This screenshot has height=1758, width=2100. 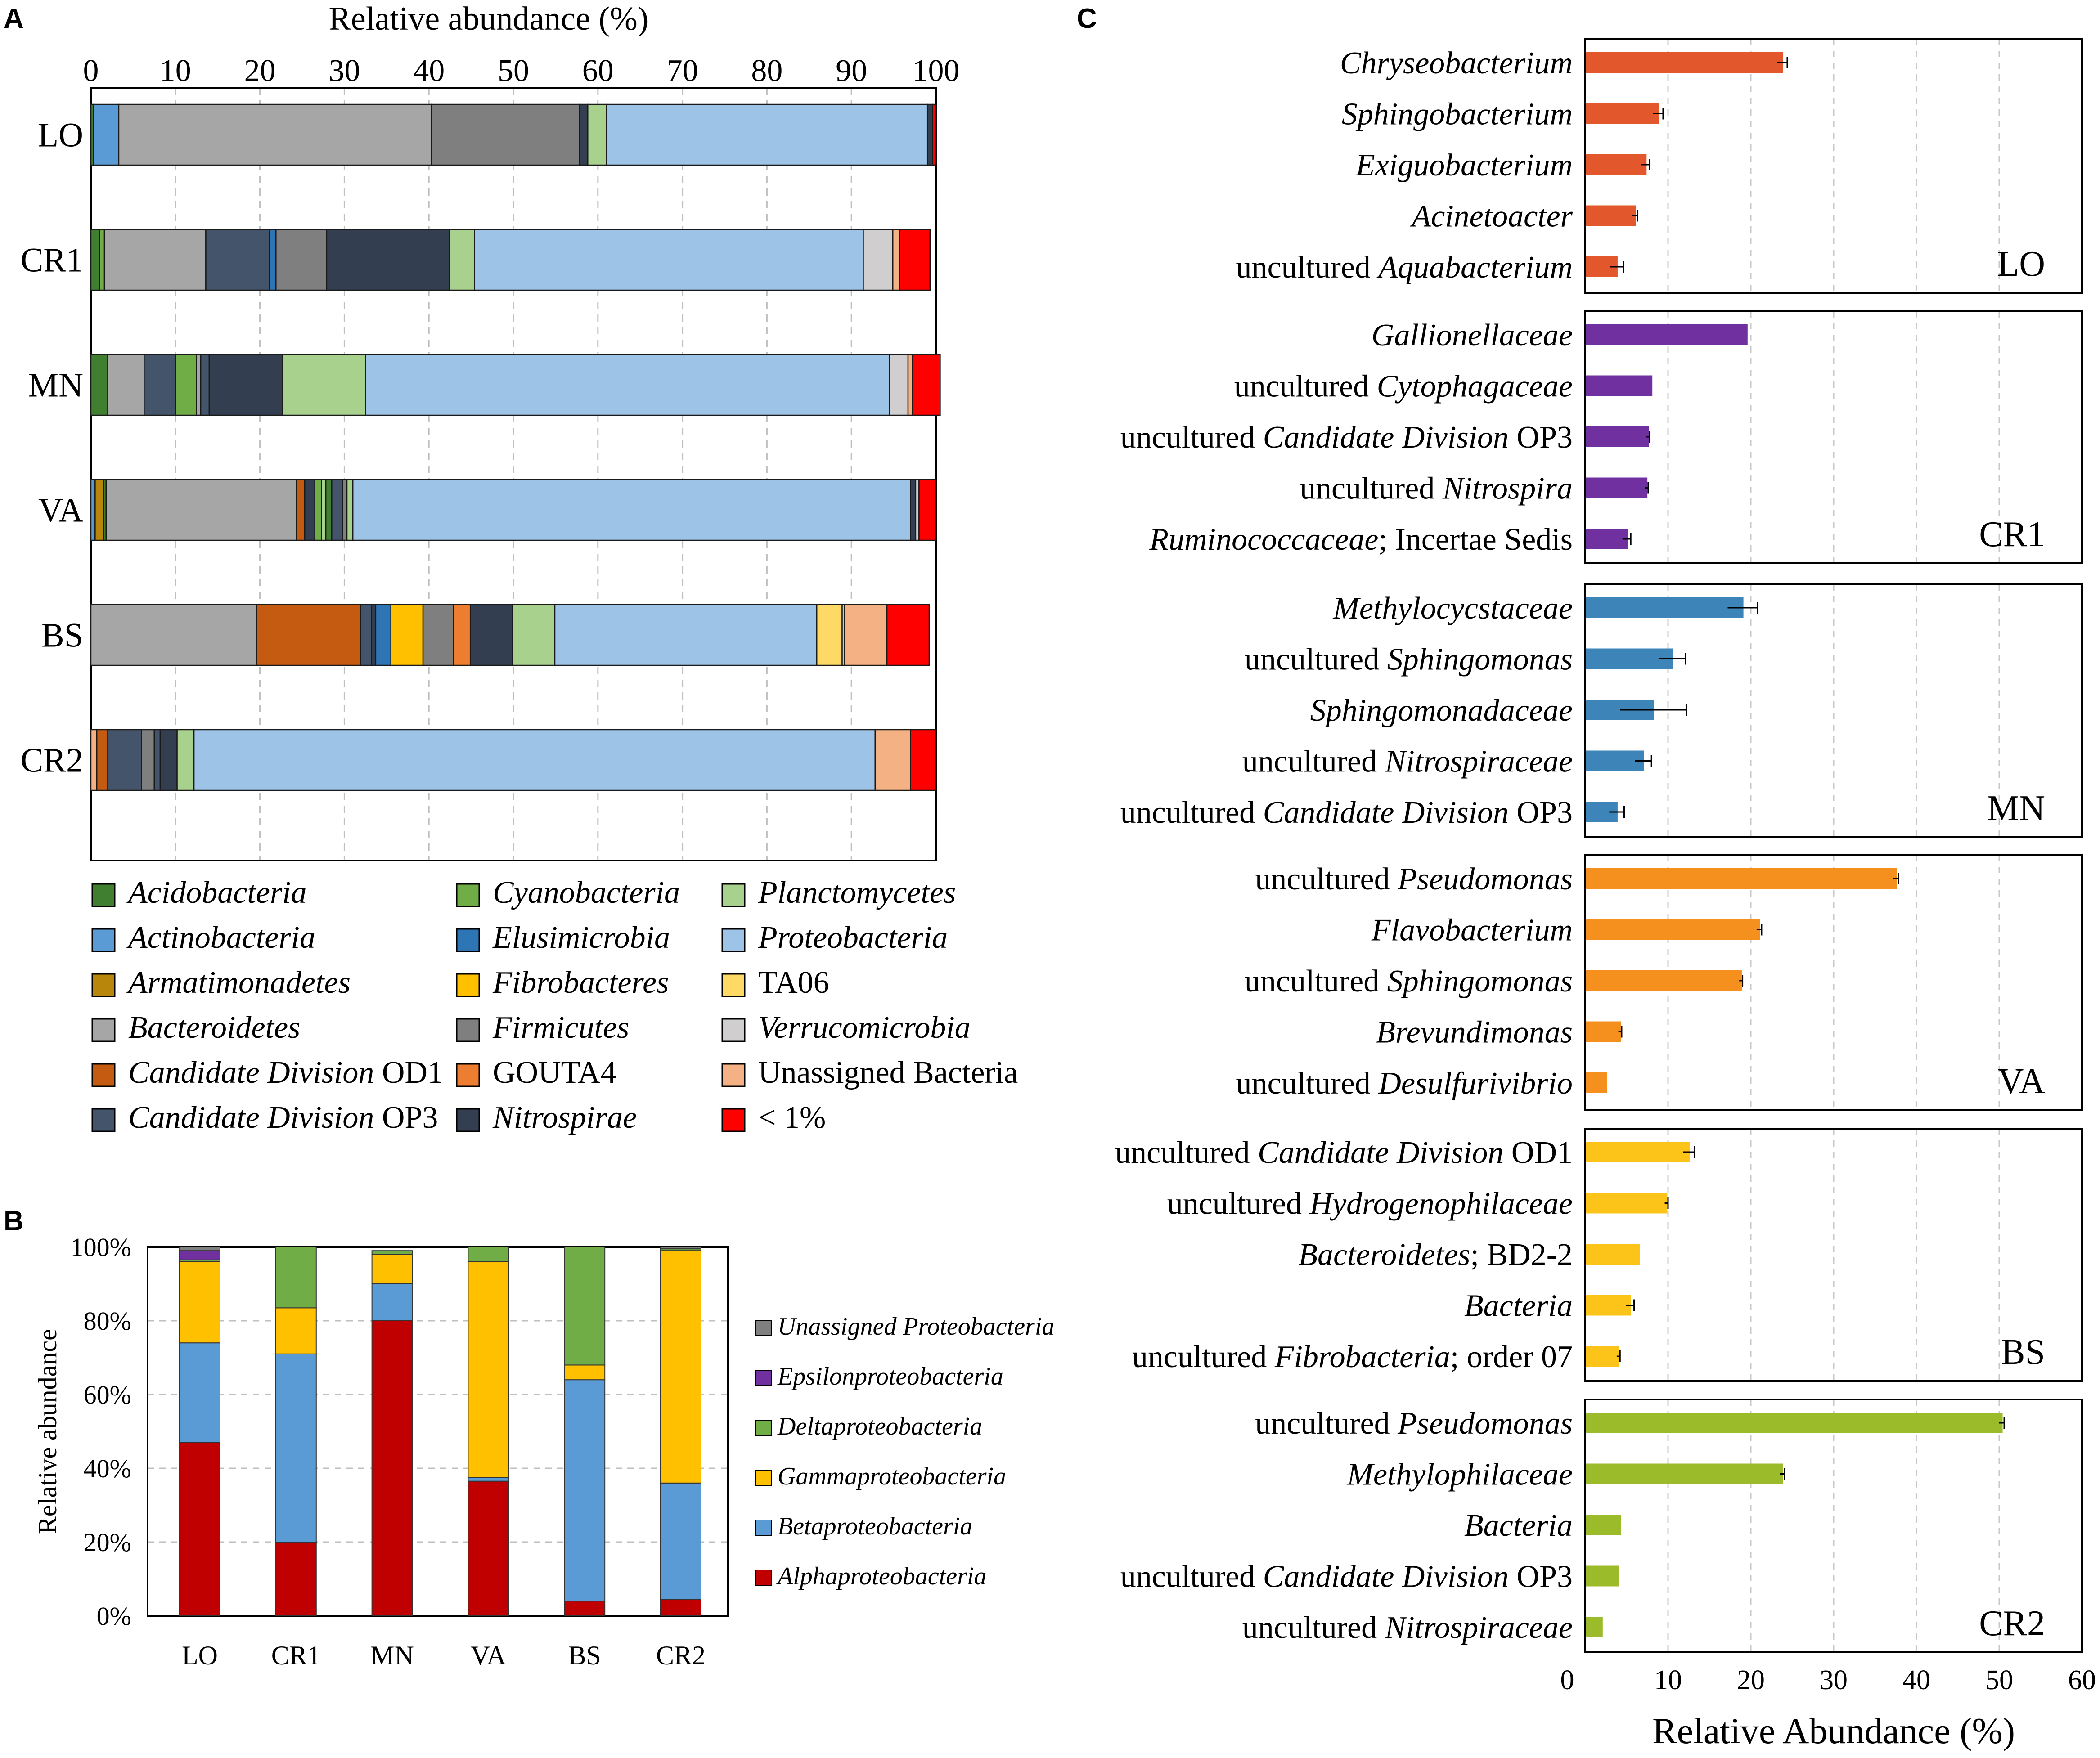 What do you see at coordinates (857, 892) in the screenshot?
I see `panel-a-legend-label-planctomycetes: Planctomycetes` at bounding box center [857, 892].